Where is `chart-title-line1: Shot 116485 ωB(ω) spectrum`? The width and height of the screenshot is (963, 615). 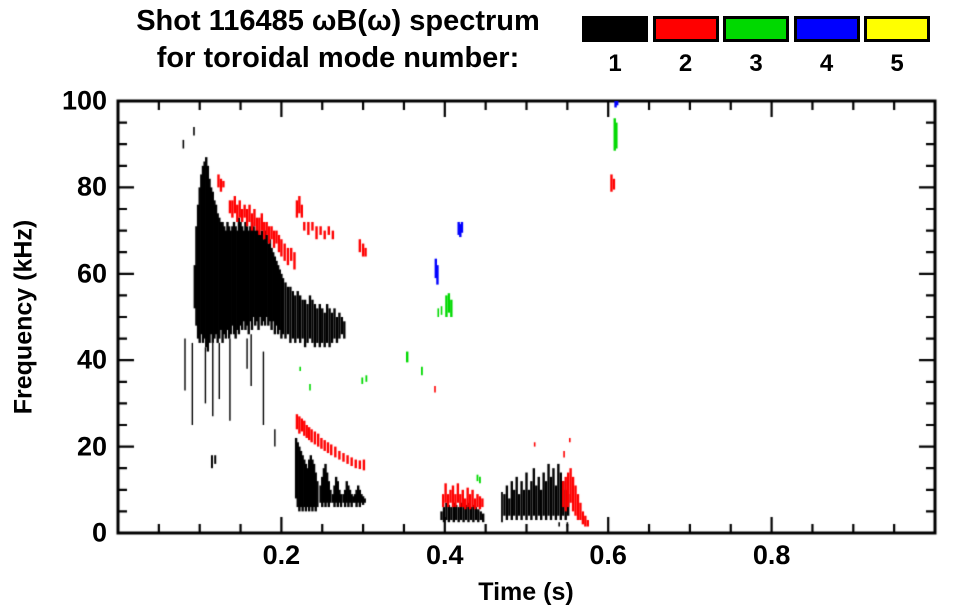
chart-title-line1: Shot 116485 ωB(ω) spectrum is located at coordinates (338, 21).